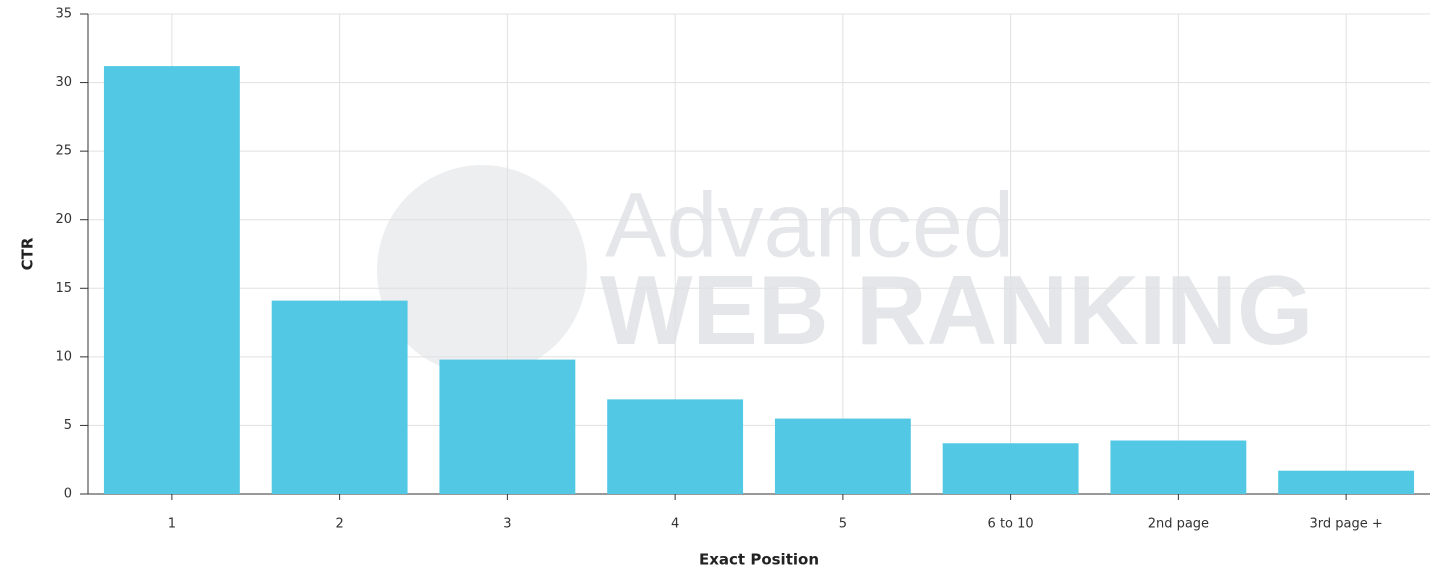 The image size is (1441, 571). Describe the element at coordinates (172, 524) in the screenshot. I see `x-tick-label: 1` at that location.